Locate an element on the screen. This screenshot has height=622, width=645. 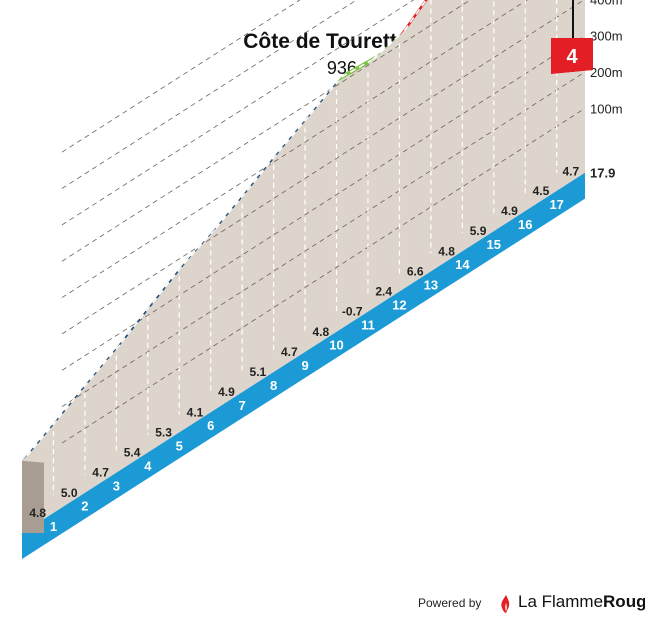
flame-logo-icon is located at coordinates (505, 604).